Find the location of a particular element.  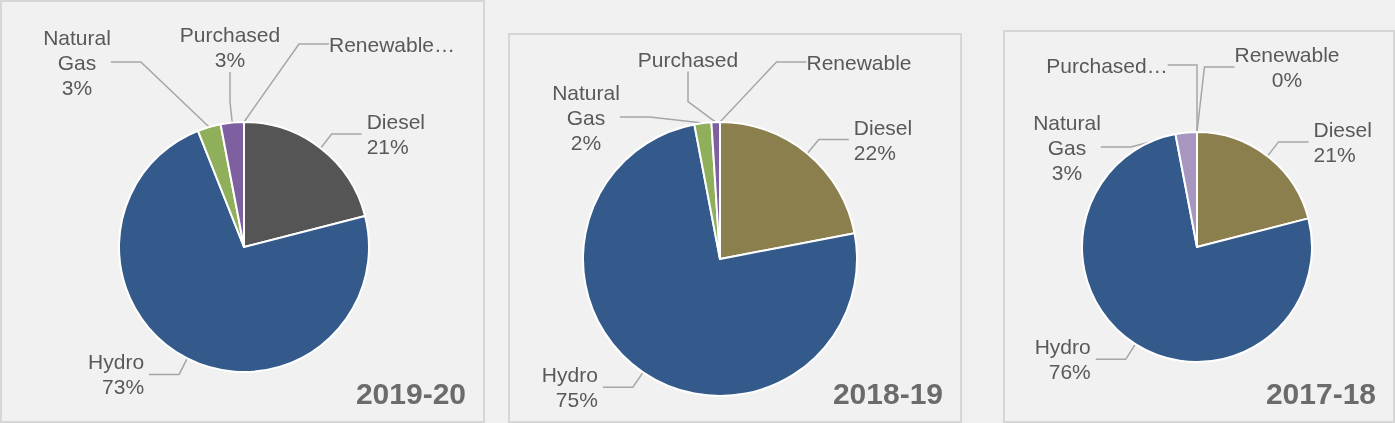

data-label: 76% is located at coordinates (1069, 372).